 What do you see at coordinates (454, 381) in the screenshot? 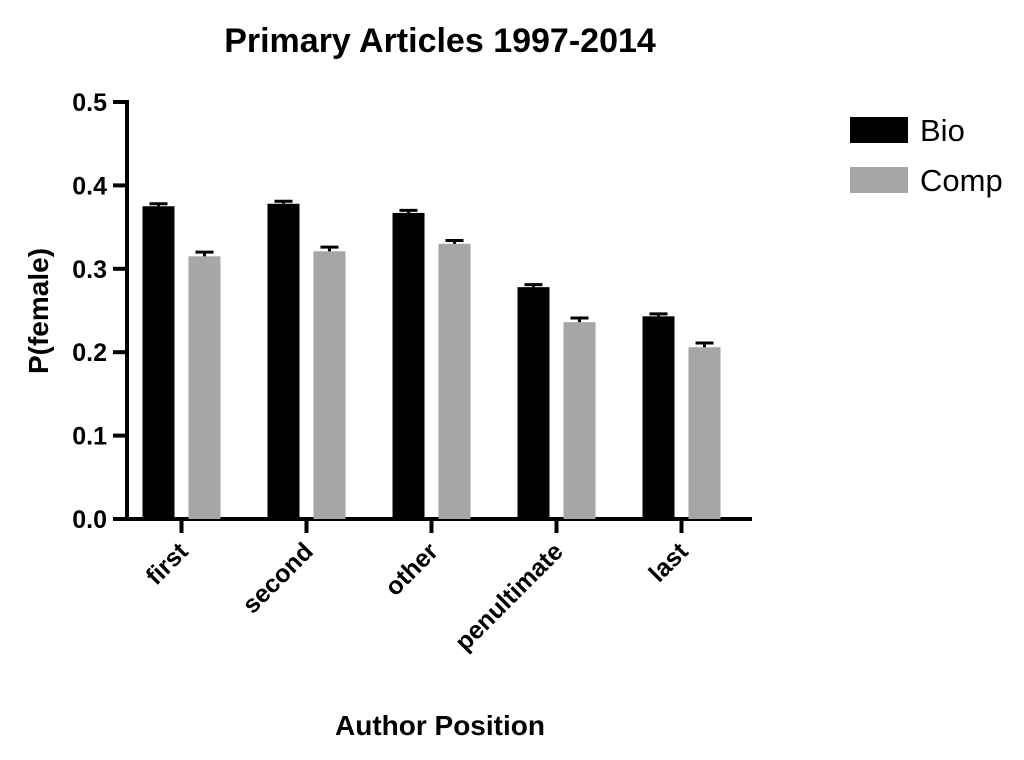
I see `bar-comp-other` at bounding box center [454, 381].